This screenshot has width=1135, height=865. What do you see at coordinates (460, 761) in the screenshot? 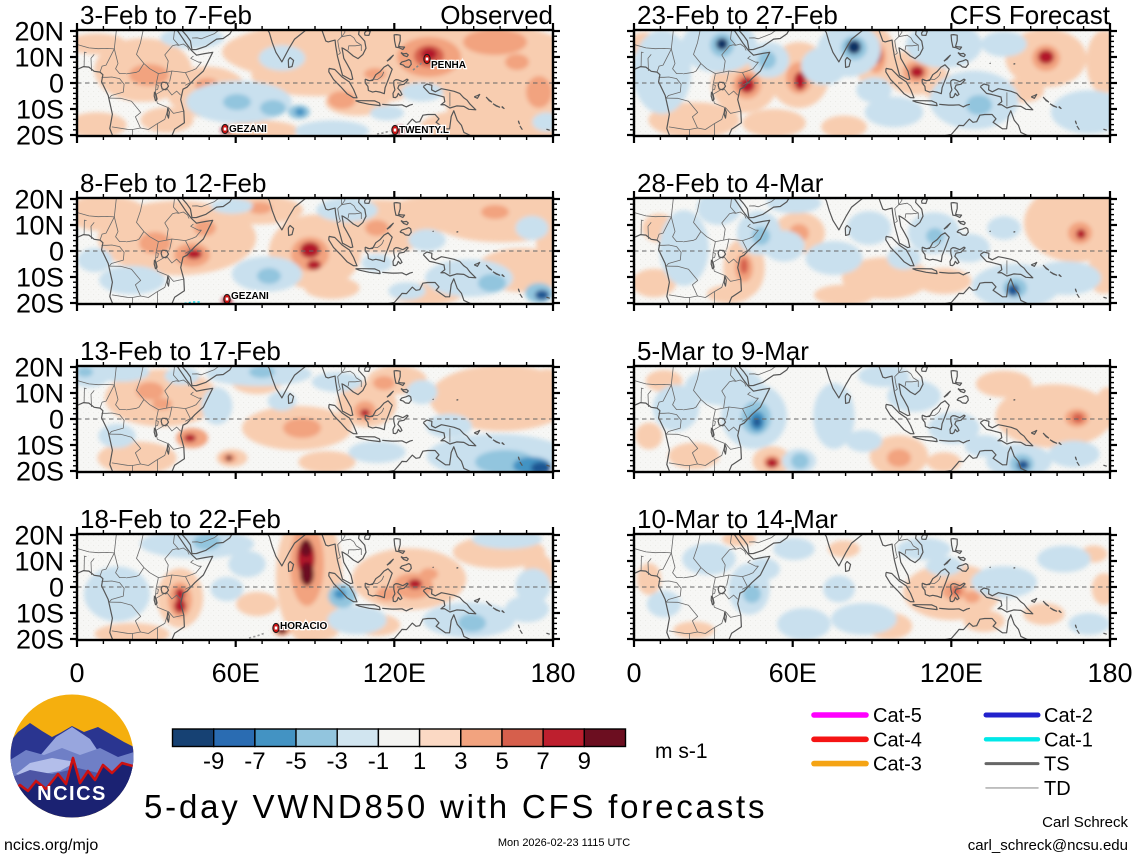
I see `svg-text: 3` at bounding box center [460, 761].